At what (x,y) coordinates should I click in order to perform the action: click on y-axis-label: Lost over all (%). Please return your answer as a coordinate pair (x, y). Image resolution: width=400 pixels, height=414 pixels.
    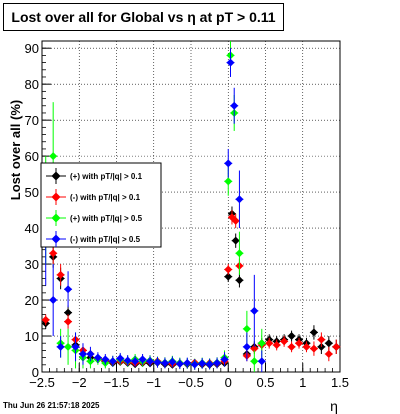
    Looking at the image, I should click on (15, 150).